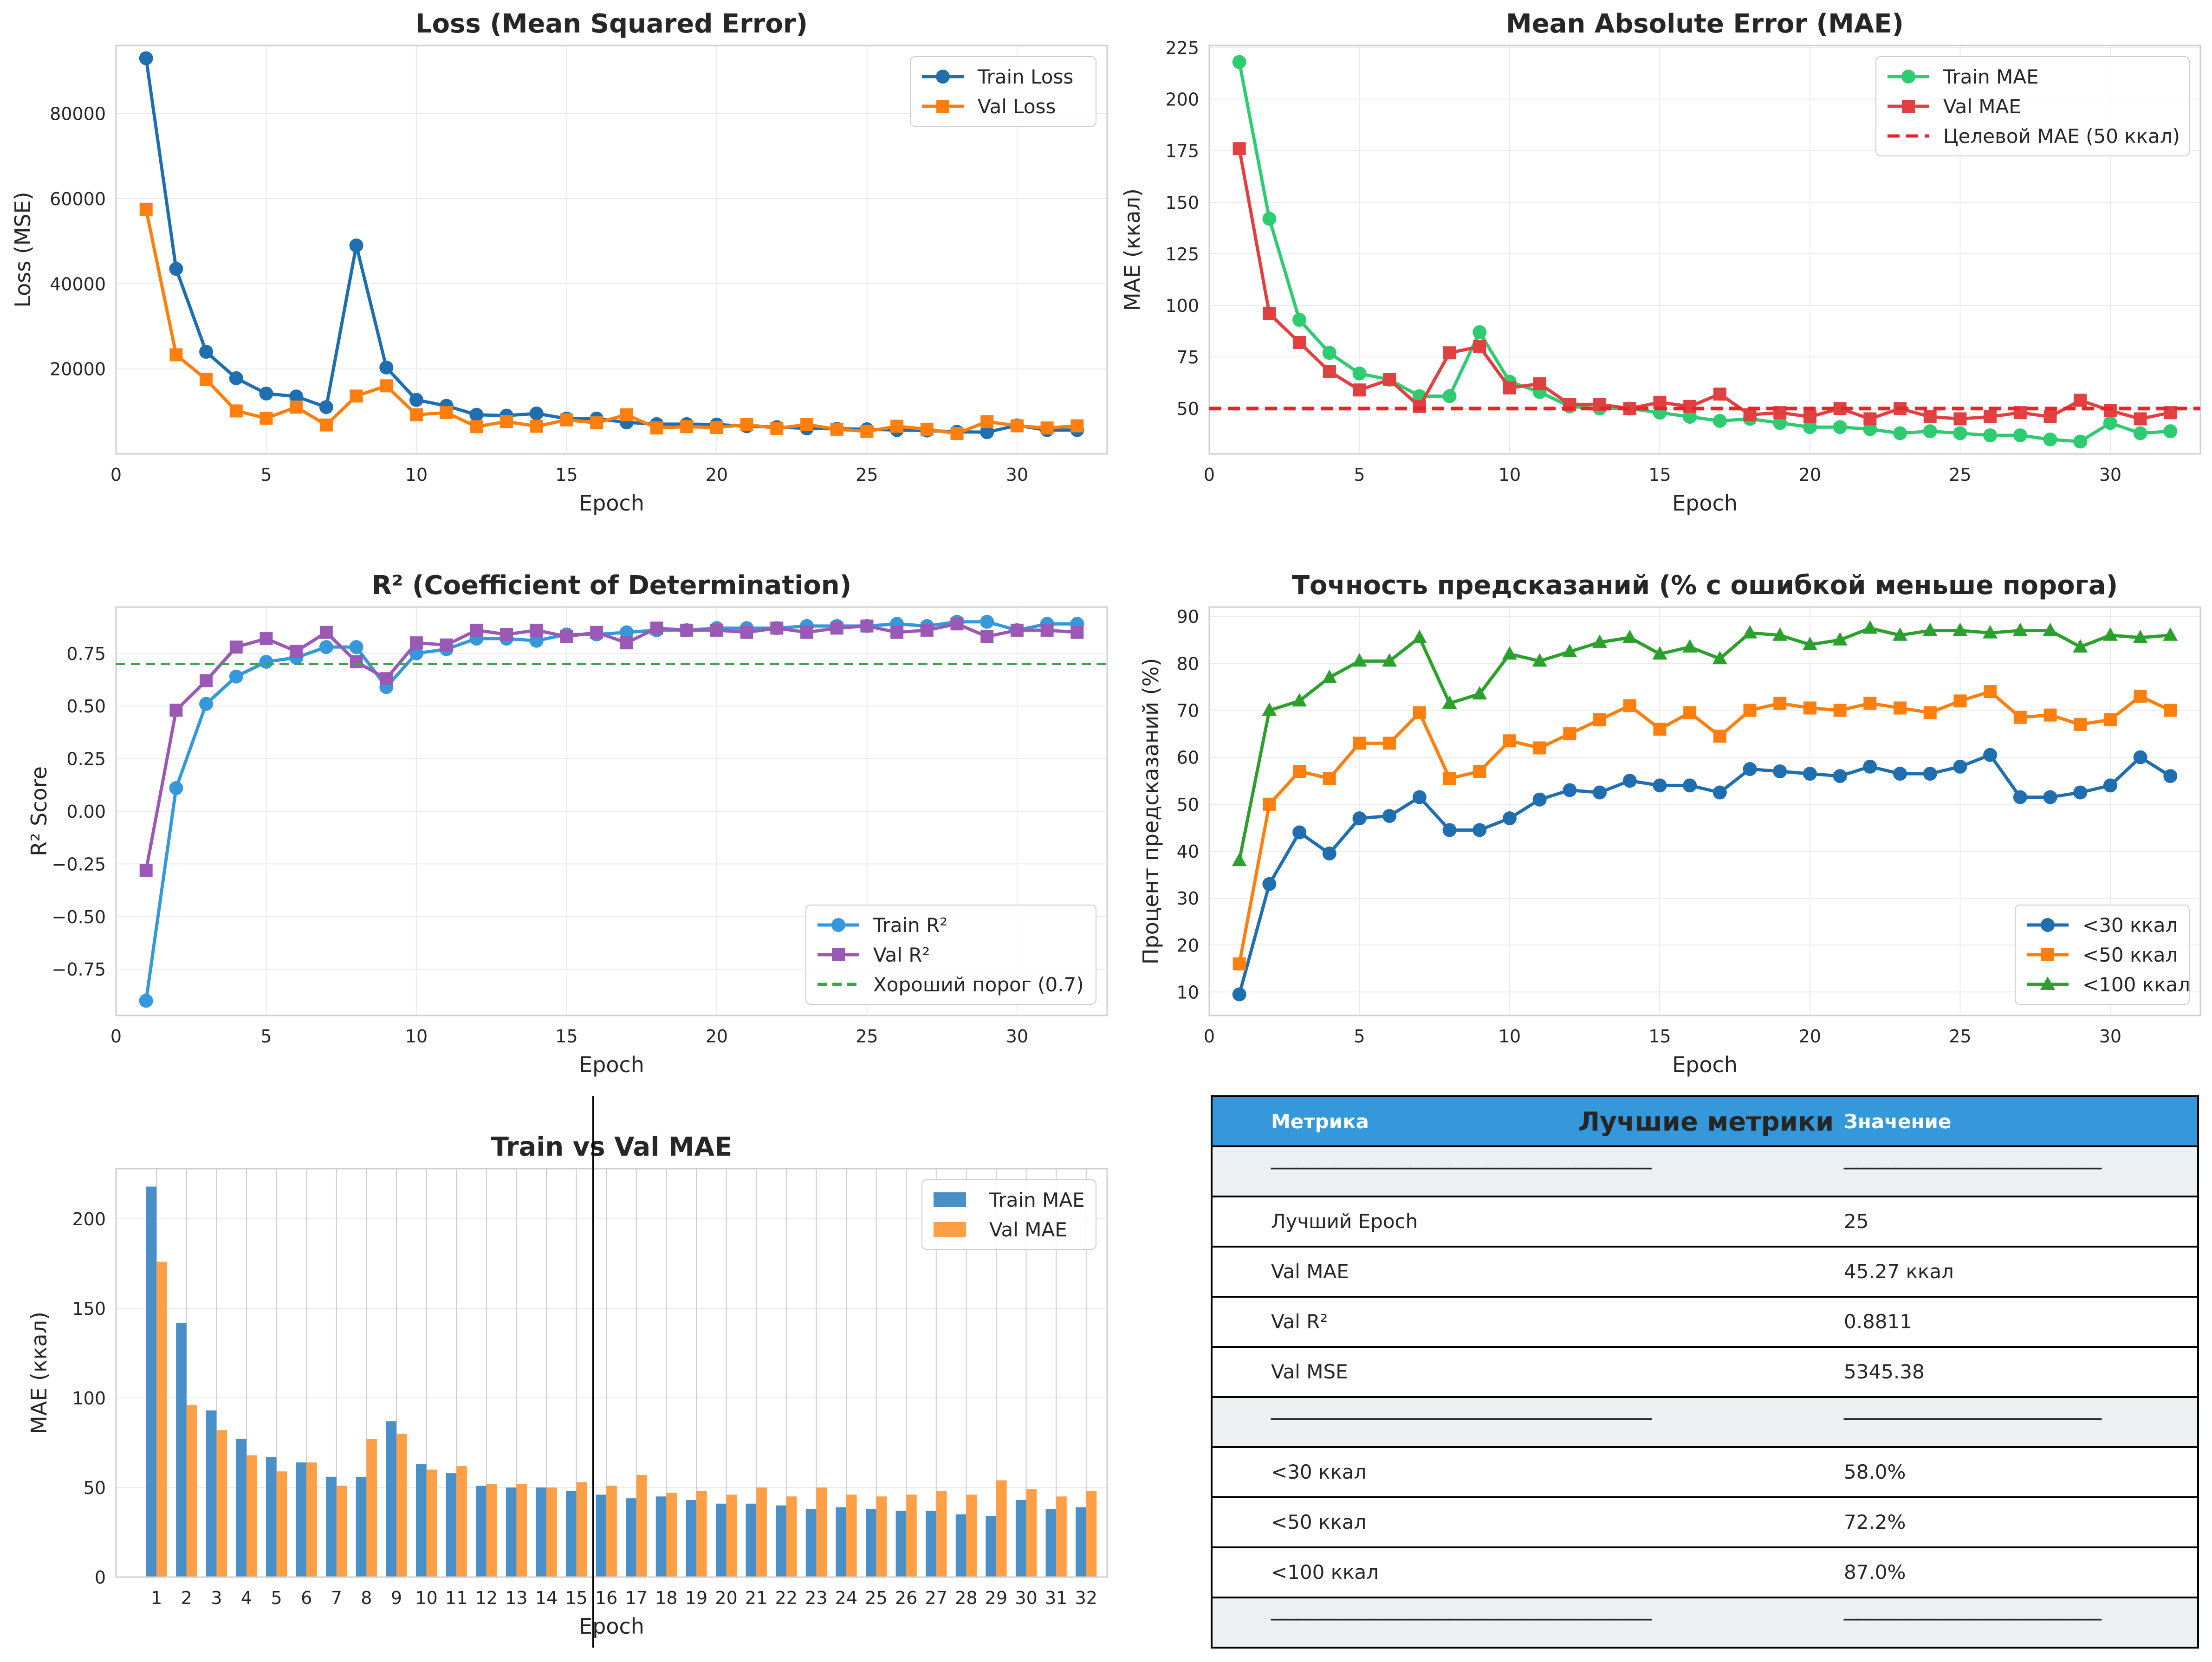 Image resolution: width=2212 pixels, height=1662 pixels. What do you see at coordinates (1188, 898) in the screenshot?
I see `y-tick-label: 30` at bounding box center [1188, 898].